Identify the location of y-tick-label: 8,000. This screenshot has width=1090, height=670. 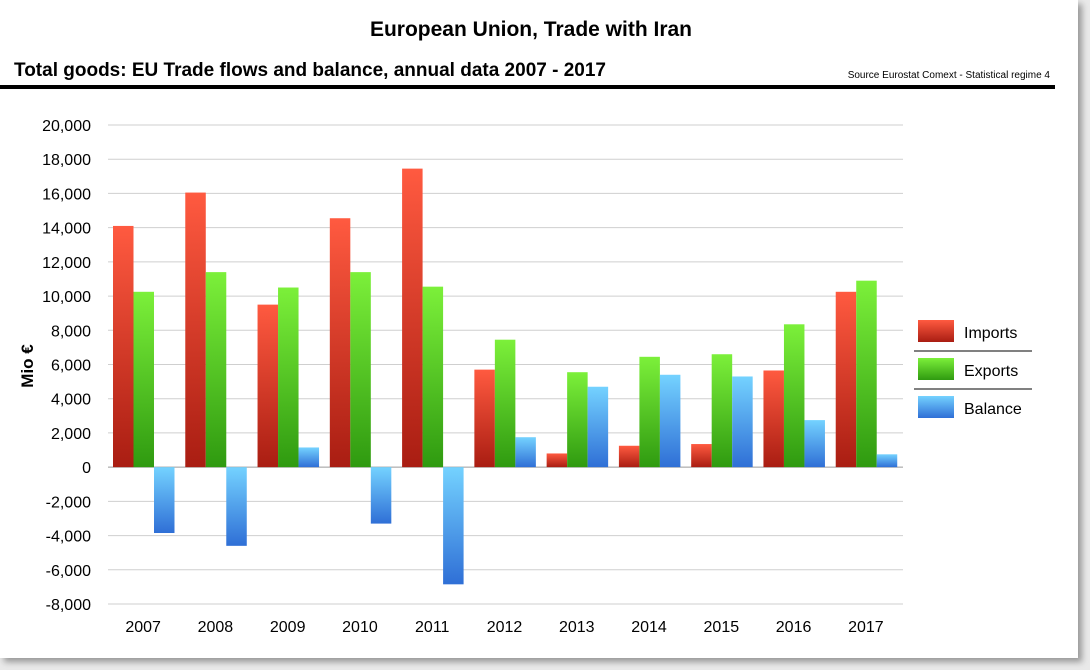
(71, 331).